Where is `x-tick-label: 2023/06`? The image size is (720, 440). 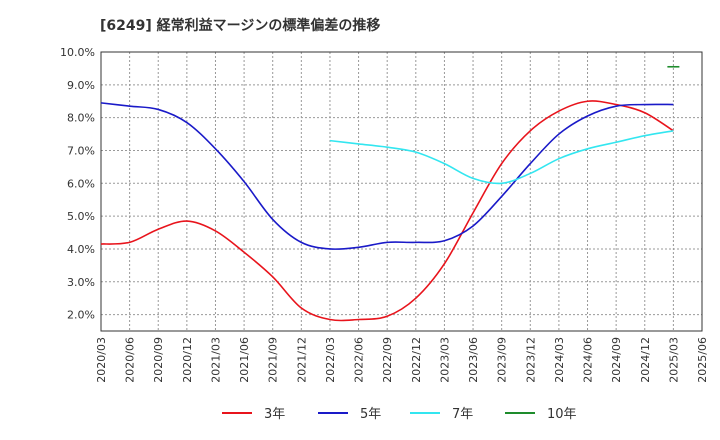
x-tick-label: 2023/06 is located at coordinates (473, 360).